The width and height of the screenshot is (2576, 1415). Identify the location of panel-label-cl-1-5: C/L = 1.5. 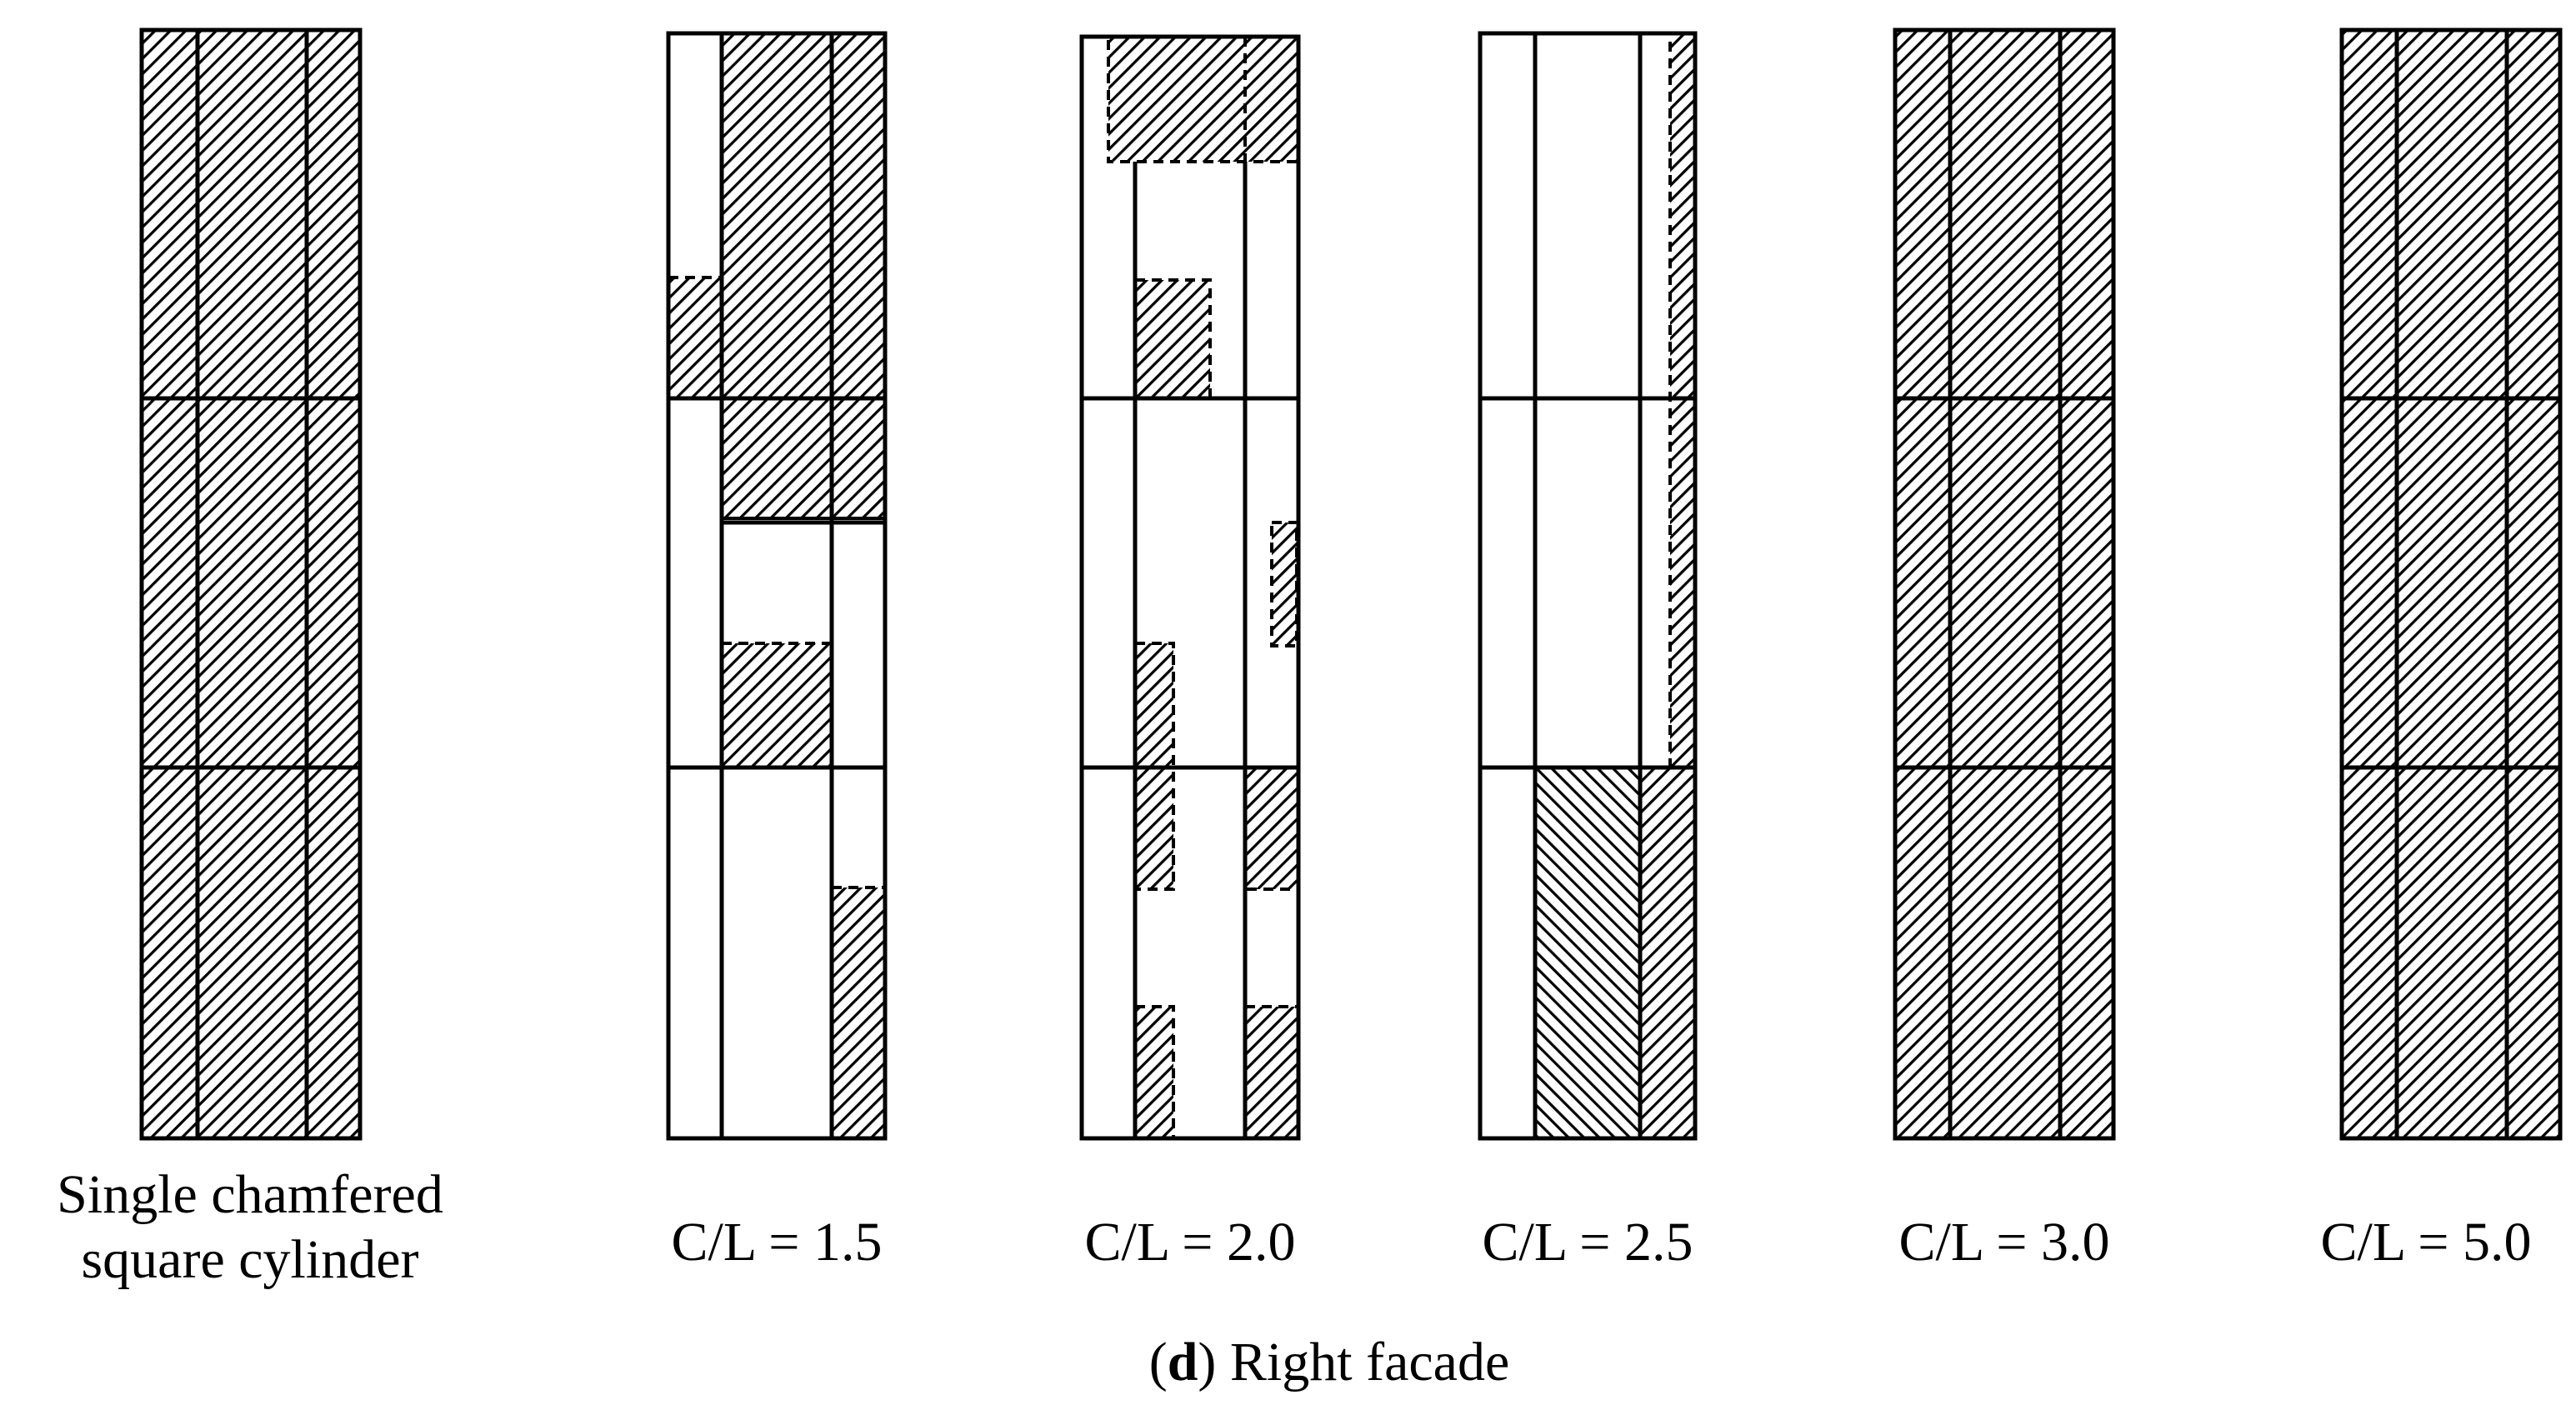
(777, 1242).